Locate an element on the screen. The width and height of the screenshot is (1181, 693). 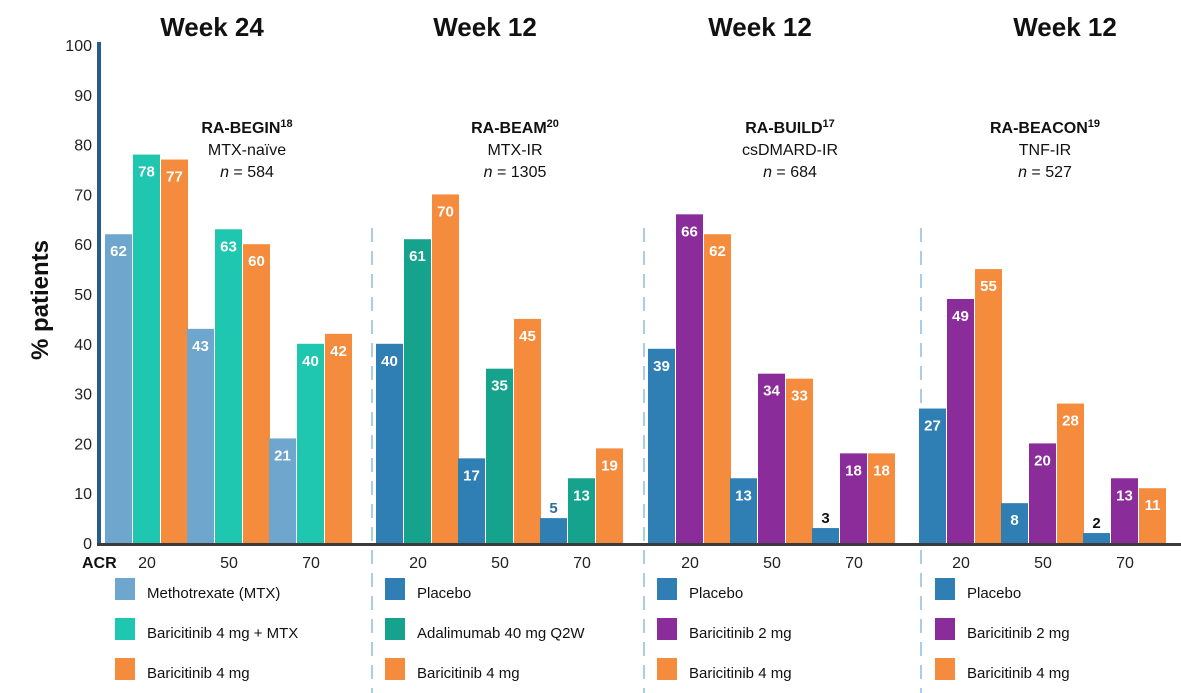
bar-value-label: 3 is located at coordinates (825, 518).